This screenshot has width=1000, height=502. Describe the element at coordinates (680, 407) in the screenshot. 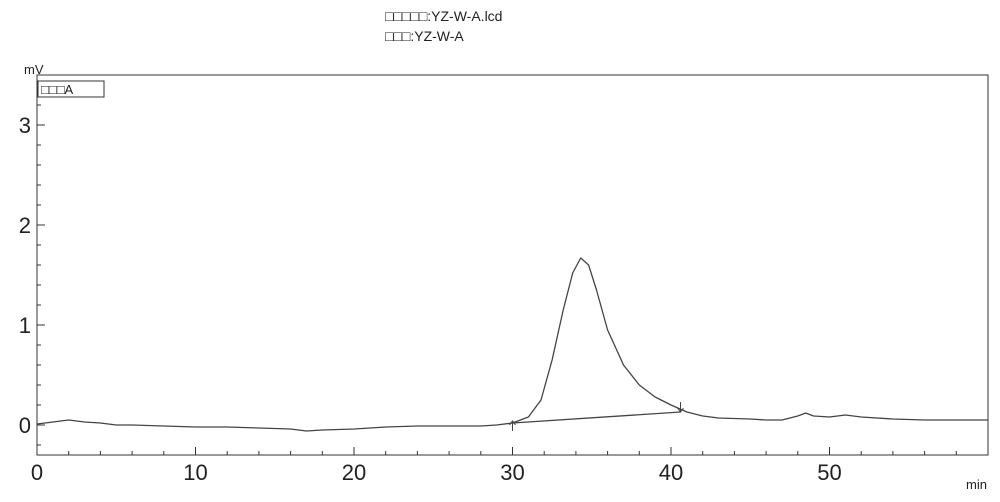

I see `peak-end-marker` at that location.